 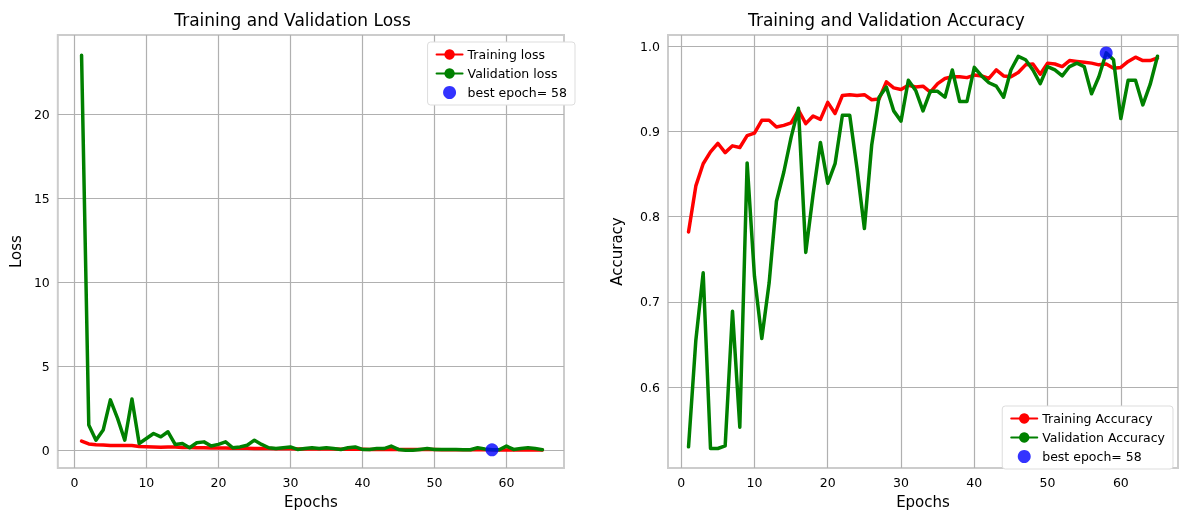 What do you see at coordinates (650, 302) in the screenshot?
I see `y-tick-label: 0.7` at bounding box center [650, 302].